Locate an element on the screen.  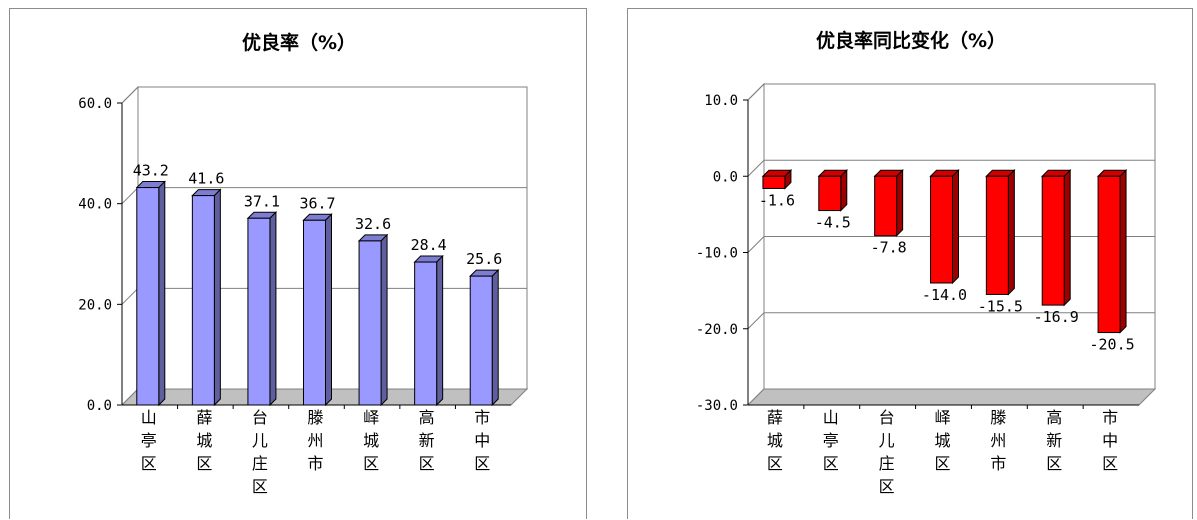
y-tick-label: 60.0 is located at coordinates (95, 104).